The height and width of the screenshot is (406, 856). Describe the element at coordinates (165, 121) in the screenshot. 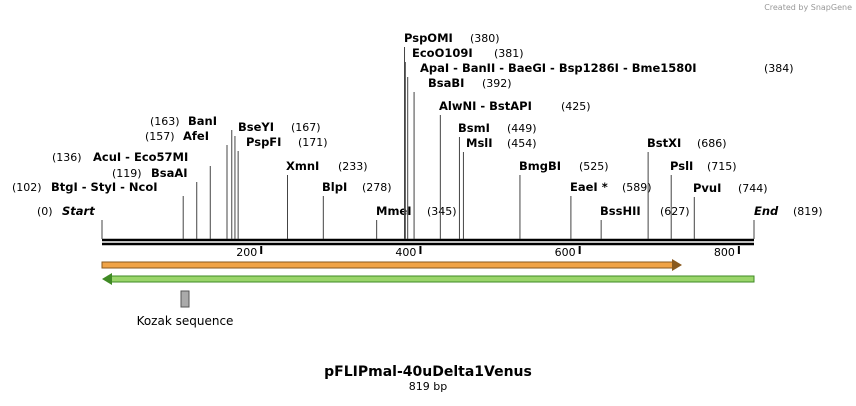

I see `site-position: (163)` at that location.